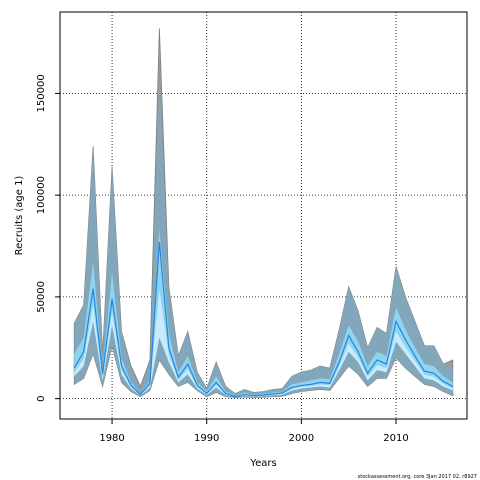  What do you see at coordinates (41, 398) in the screenshot?
I see `y-tick-label-0: 0` at bounding box center [41, 398].